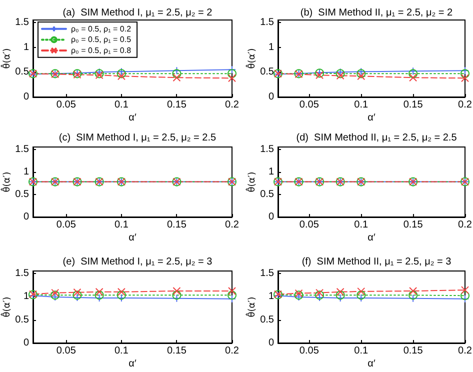 This screenshot has width=473, height=372. Describe the element at coordinates (101, 50) in the screenshot. I see `legend-label: ρ₀ = 0.5, ρ₁ = 0.8` at that location.